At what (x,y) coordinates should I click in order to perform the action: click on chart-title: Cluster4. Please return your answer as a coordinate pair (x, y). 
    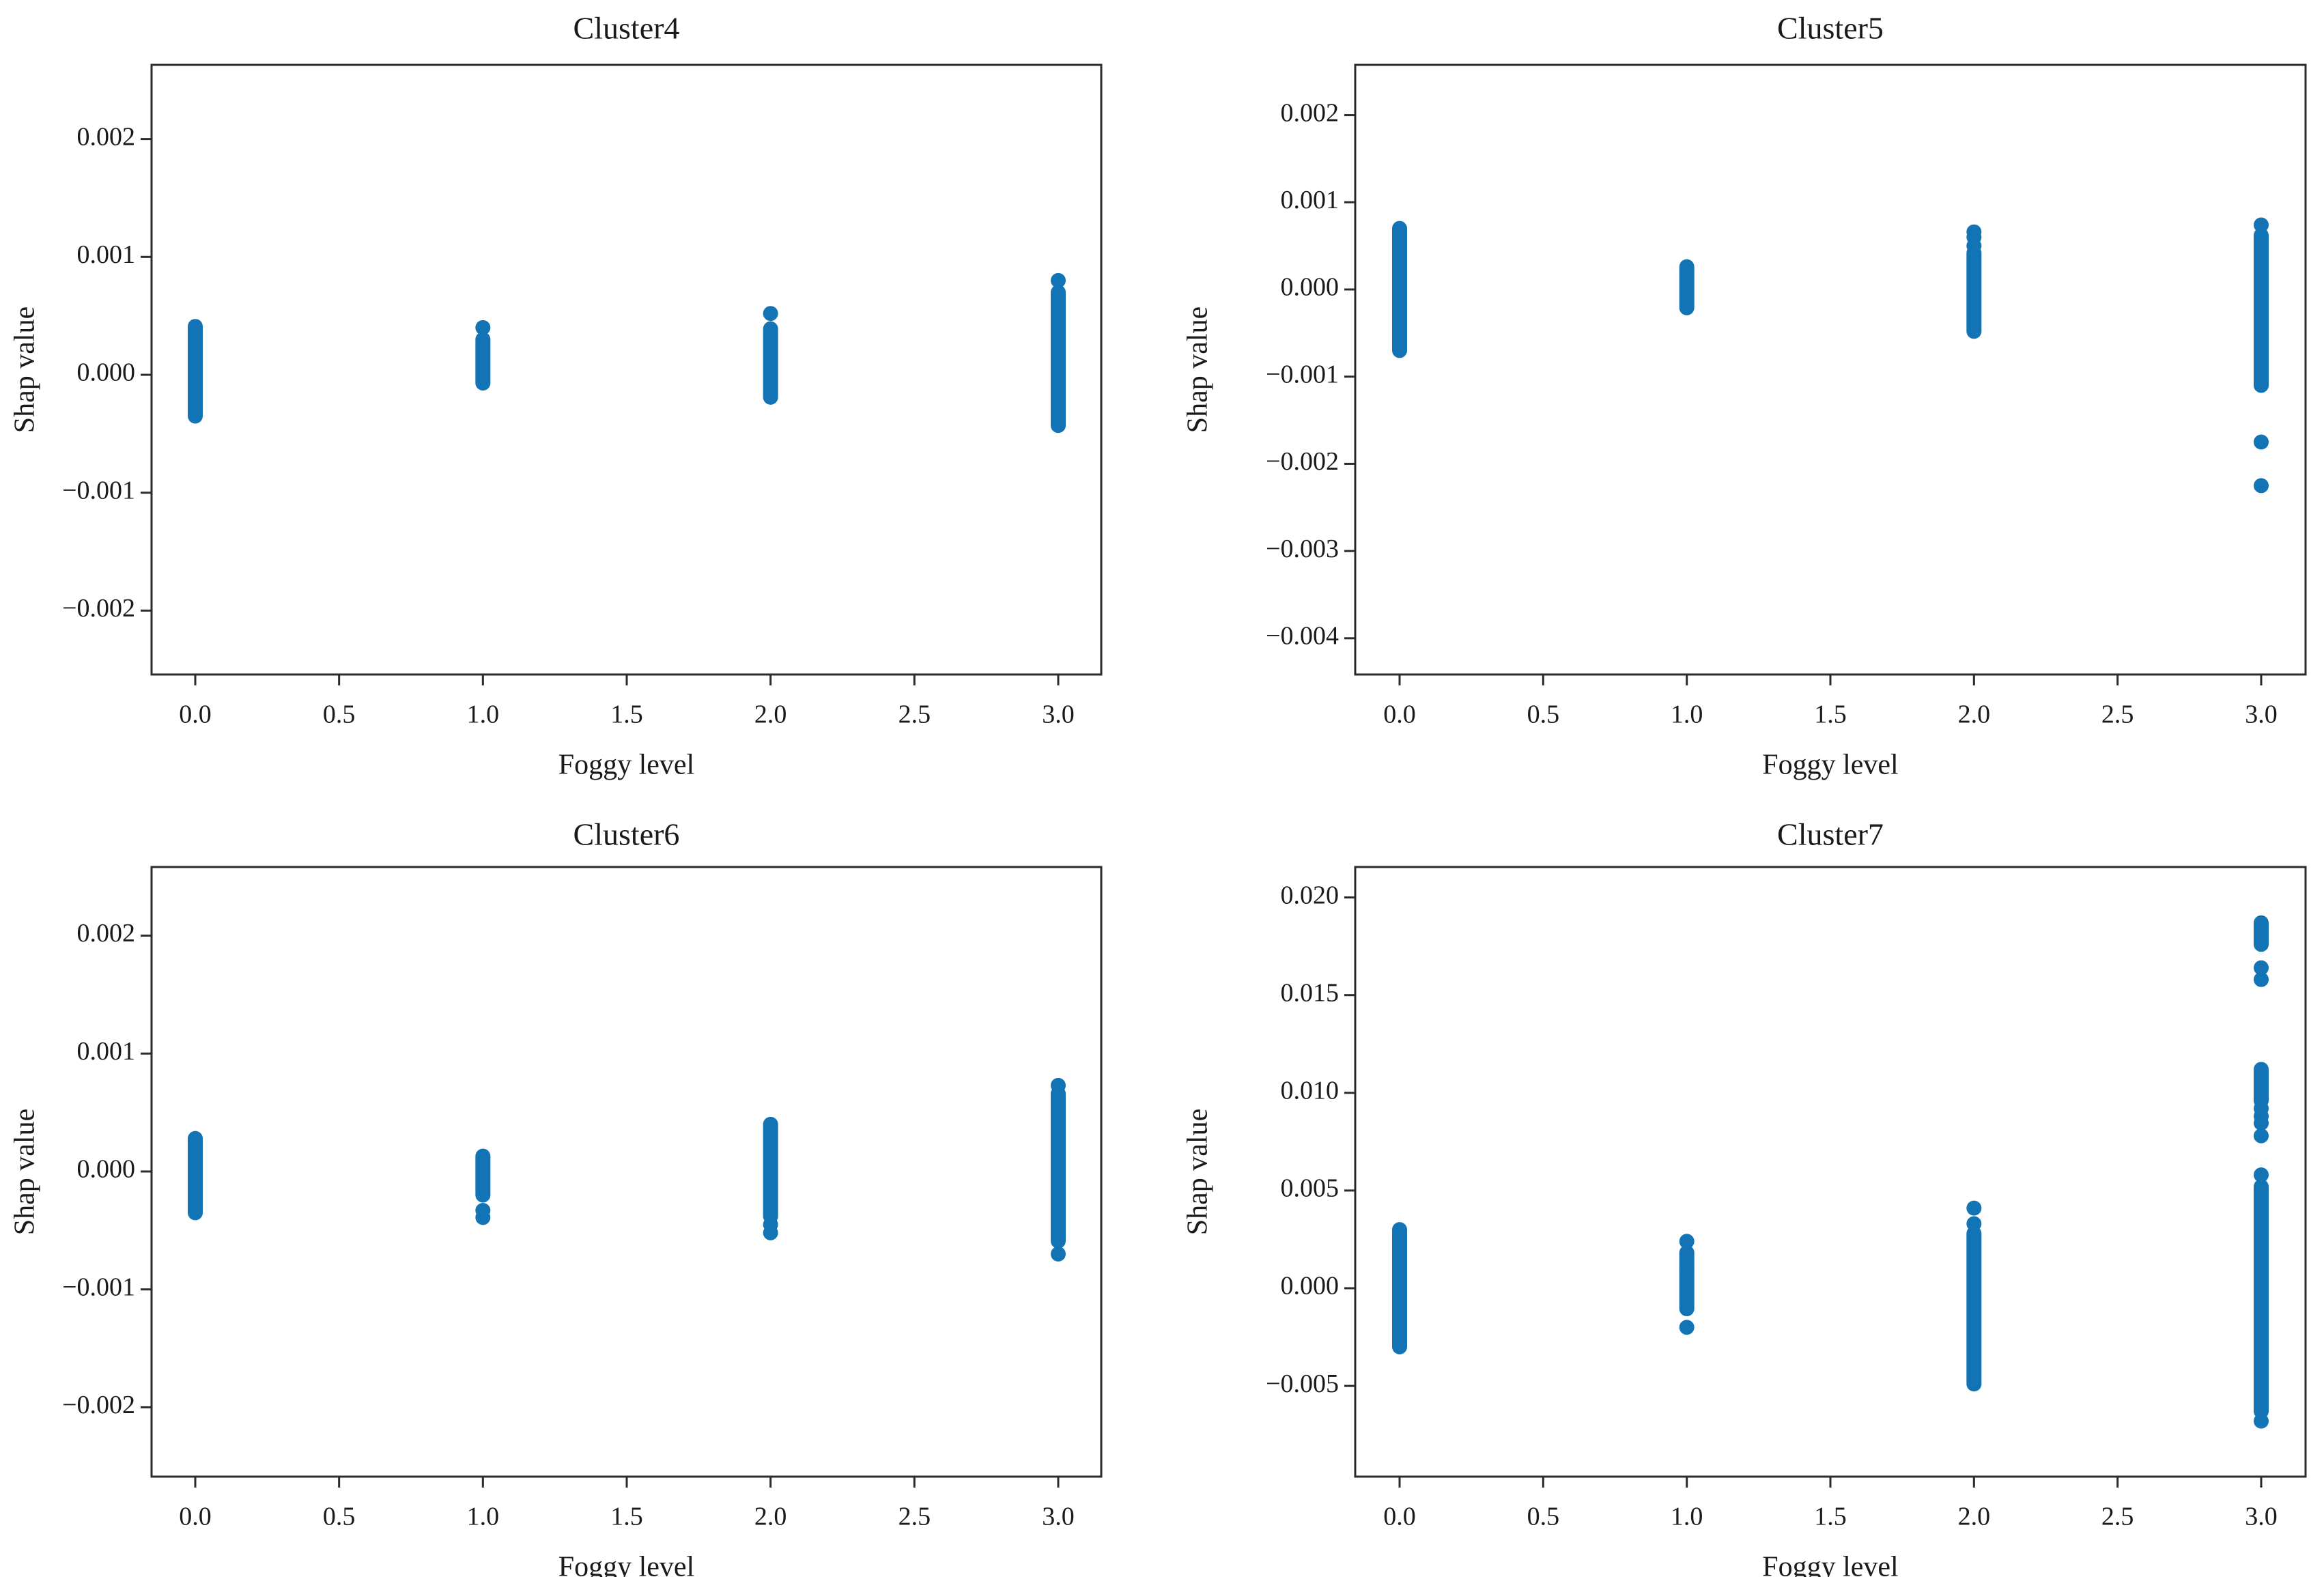
    Looking at the image, I should click on (627, 28).